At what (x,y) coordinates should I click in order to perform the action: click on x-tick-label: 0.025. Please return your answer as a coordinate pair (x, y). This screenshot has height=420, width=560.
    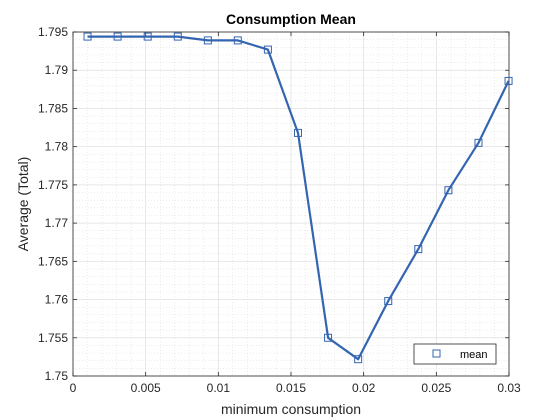
    Looking at the image, I should click on (436, 388).